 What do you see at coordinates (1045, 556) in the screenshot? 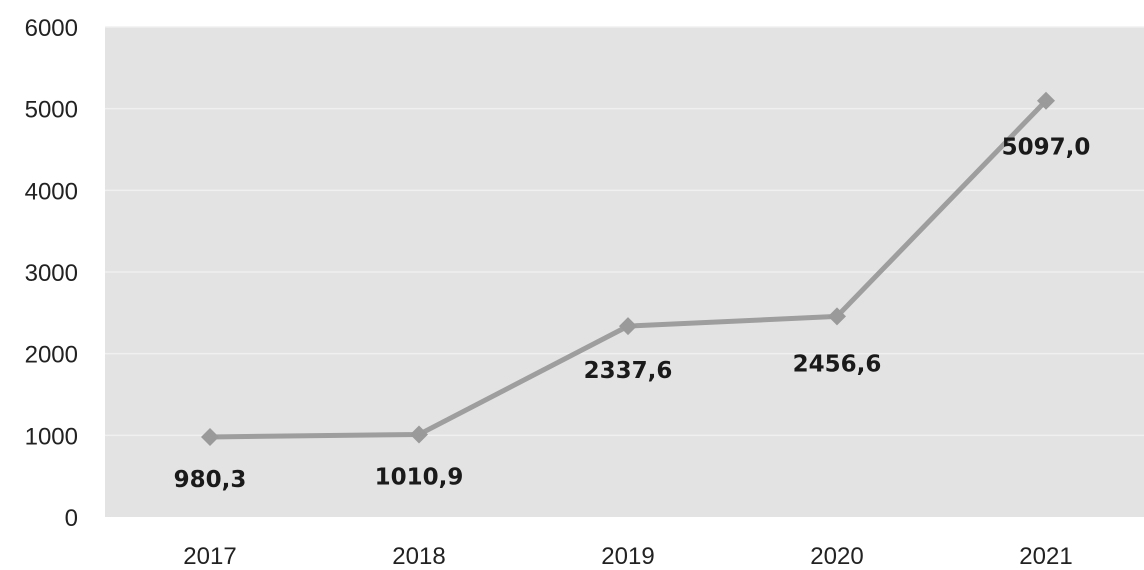
I see `x-tick-label: 2021` at bounding box center [1045, 556].